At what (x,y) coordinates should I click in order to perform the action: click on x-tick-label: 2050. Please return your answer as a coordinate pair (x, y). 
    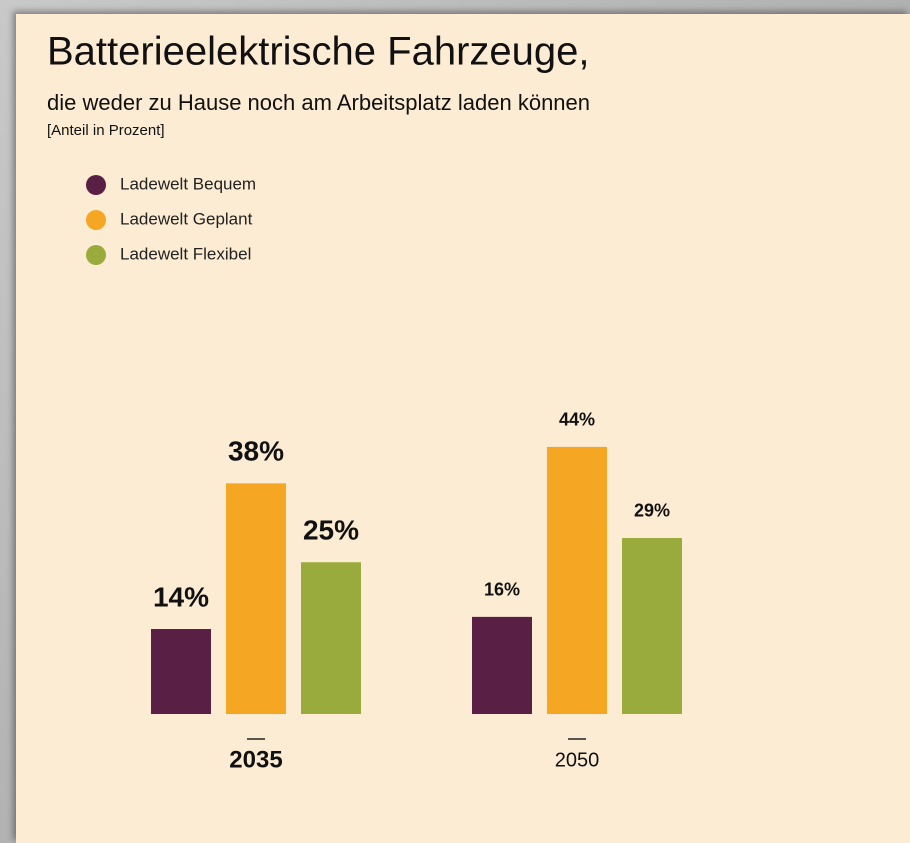
    Looking at the image, I should click on (577, 760).